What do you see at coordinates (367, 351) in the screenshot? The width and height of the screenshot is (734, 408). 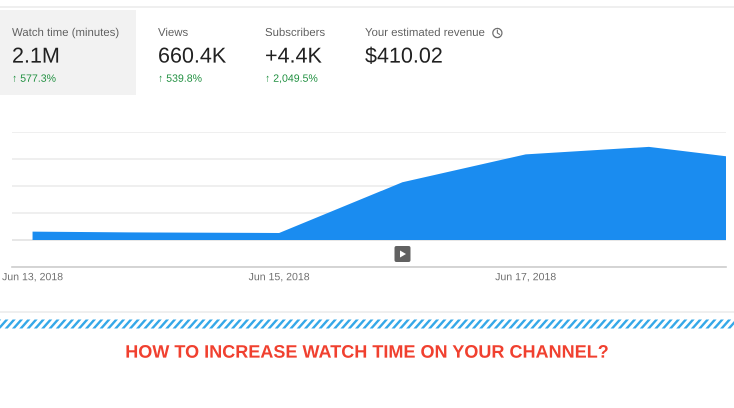 I see `text: HOW TO INCREASE WATCH TIME ON YOUR CHANNEL?` at bounding box center [367, 351].